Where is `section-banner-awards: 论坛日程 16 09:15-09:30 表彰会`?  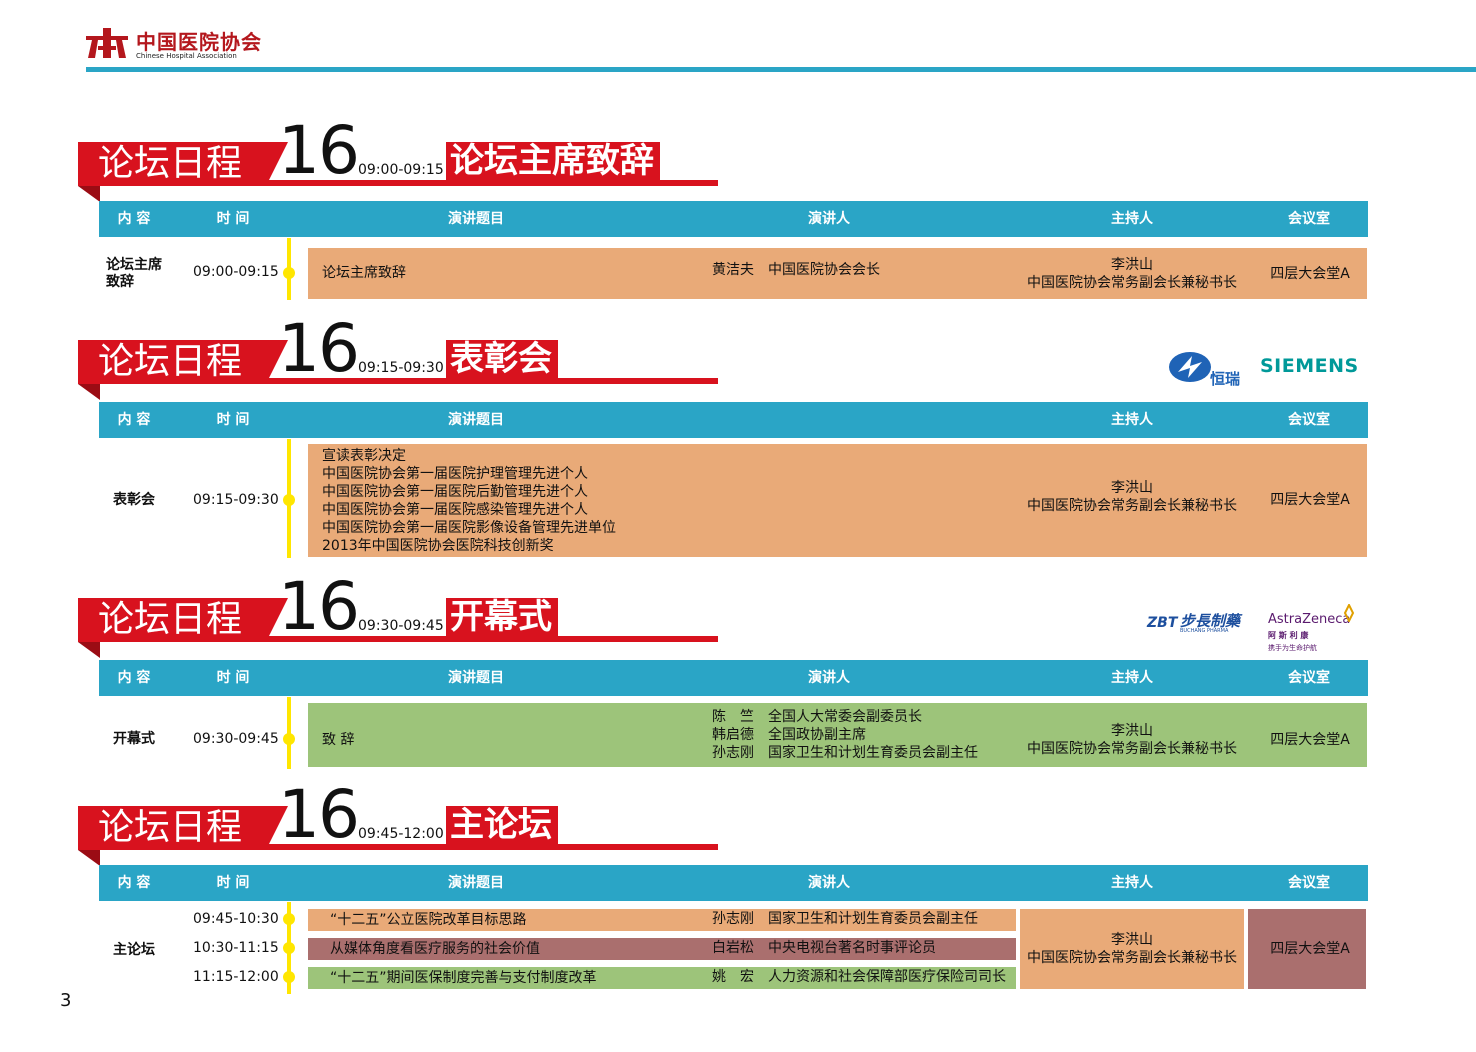 section-banner-awards: 论坛日程 16 09:15-09:30 表彰会 is located at coordinates (398, 357).